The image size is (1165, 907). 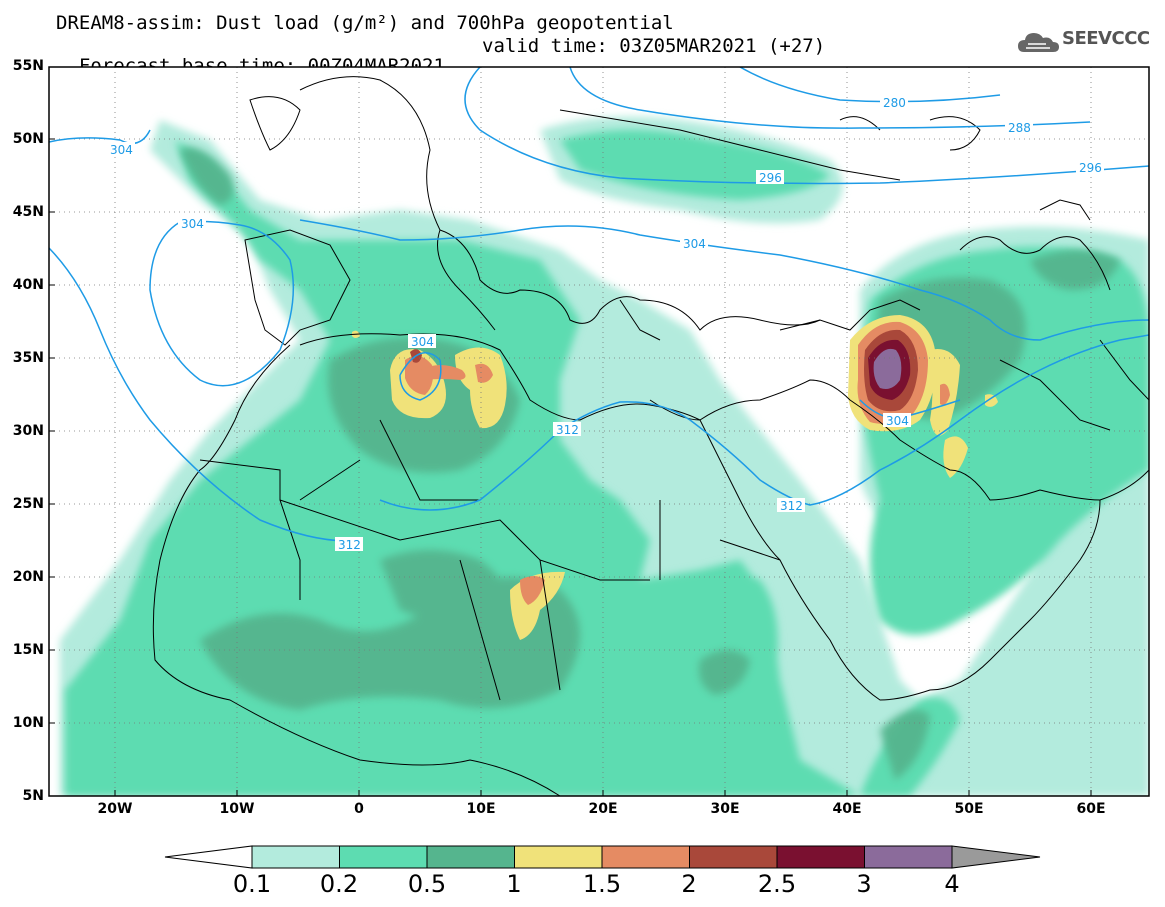 I want to click on colorbar-label: 0.5, so click(x=427, y=884).